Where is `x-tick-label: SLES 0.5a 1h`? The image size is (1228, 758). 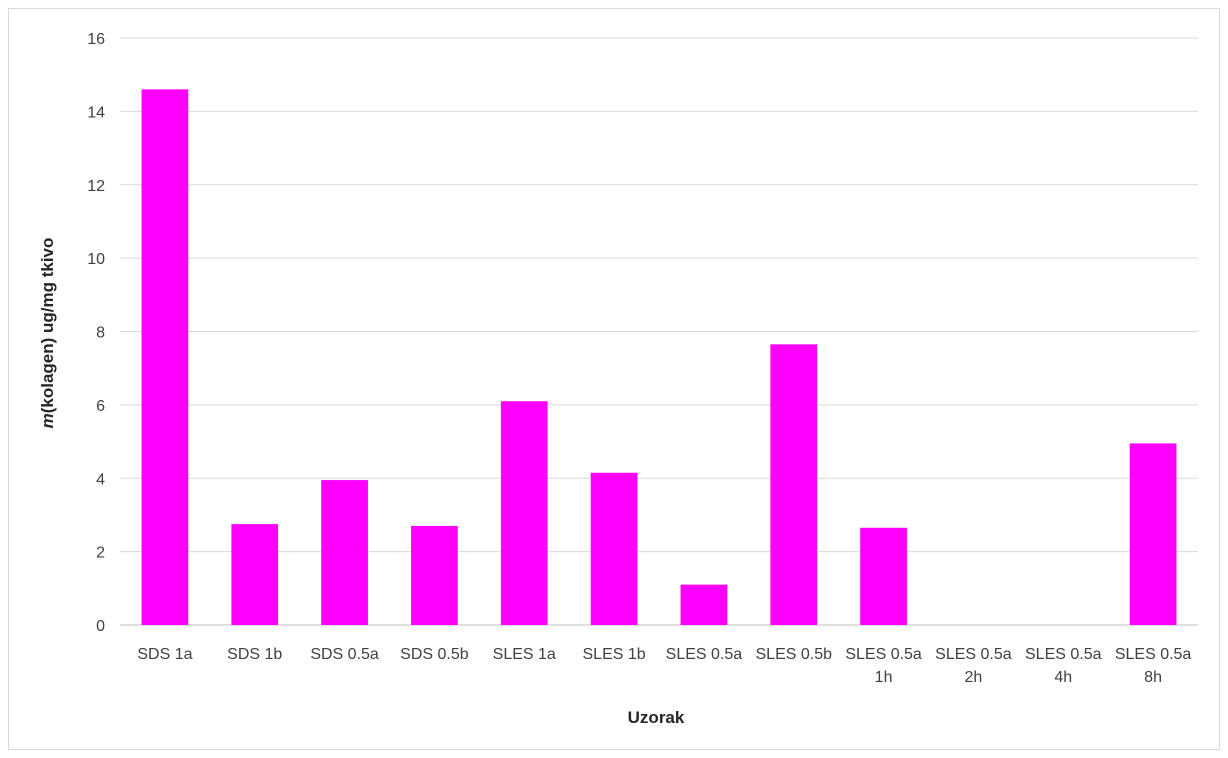
x-tick-label: SLES 0.5a 1h is located at coordinates (883, 666).